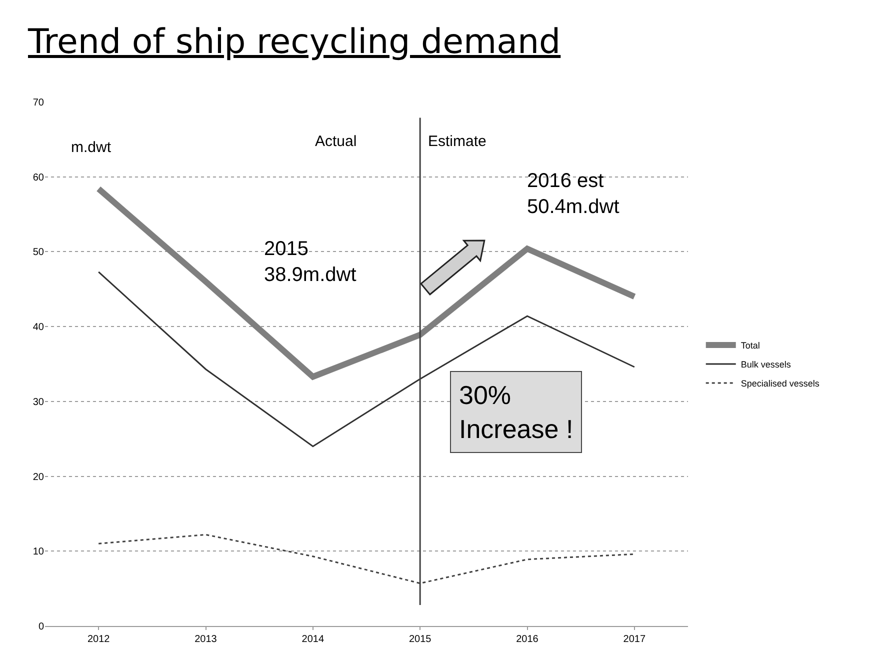 Image resolution: width=888 pixels, height=663 pixels. What do you see at coordinates (634, 639) in the screenshot?
I see `x-tick-label: 2017` at bounding box center [634, 639].